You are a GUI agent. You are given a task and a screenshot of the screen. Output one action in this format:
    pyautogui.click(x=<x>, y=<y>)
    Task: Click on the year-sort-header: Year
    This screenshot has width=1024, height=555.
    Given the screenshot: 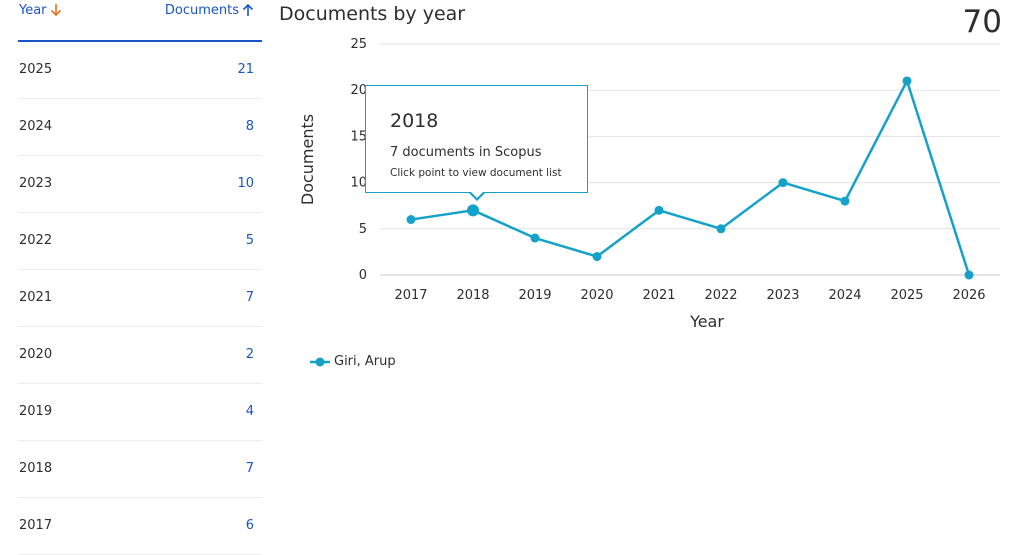 What is the action you would take?
    pyautogui.click(x=40, y=10)
    